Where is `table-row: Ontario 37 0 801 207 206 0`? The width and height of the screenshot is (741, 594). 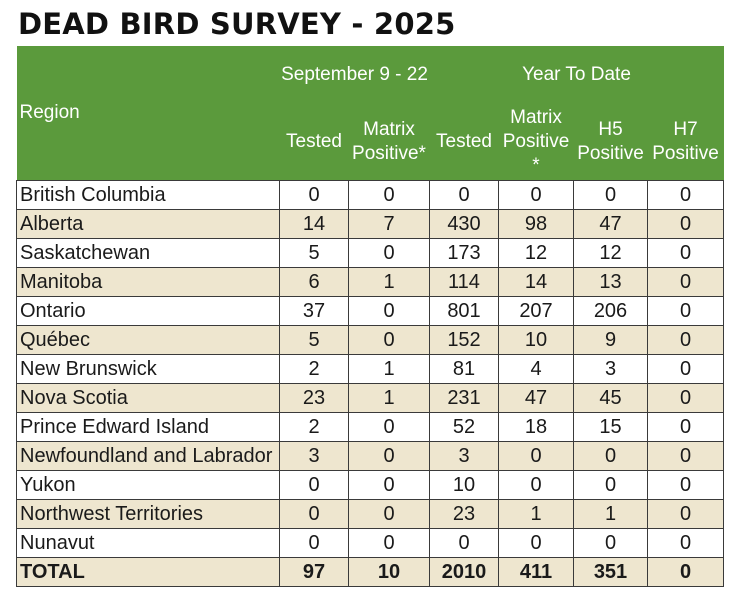
table-row: Ontario 37 0 801 207 206 0 is located at coordinates (370, 311).